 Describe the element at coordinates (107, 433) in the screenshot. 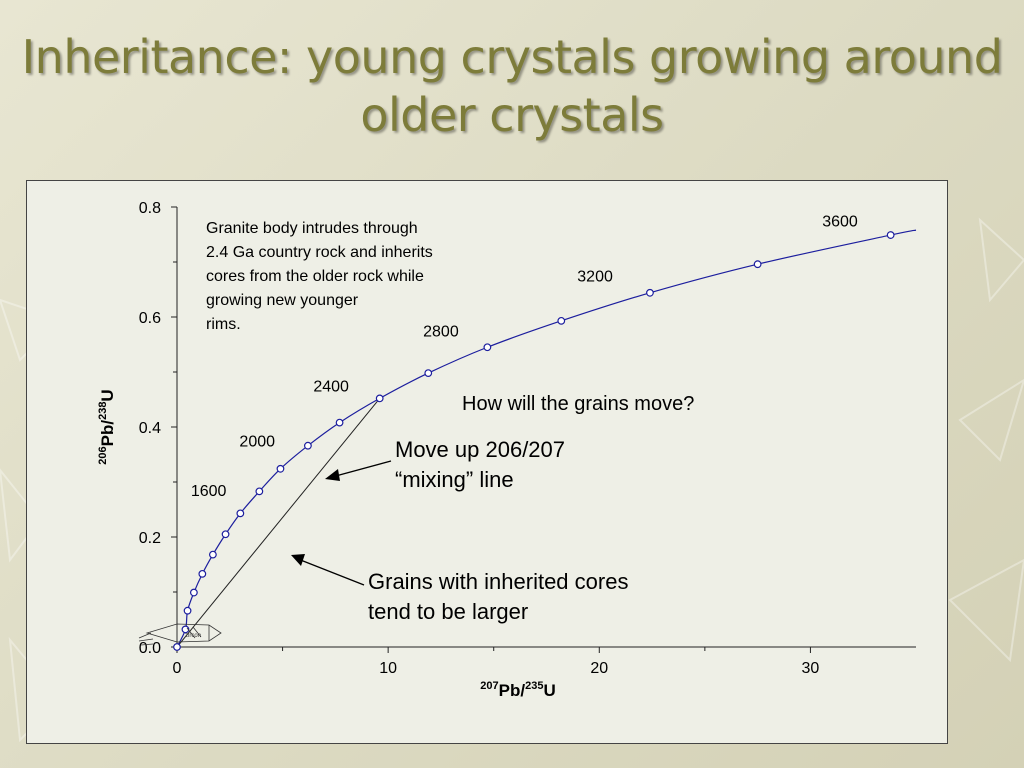

I see `y-axis-label-main1: Pb/` at that location.